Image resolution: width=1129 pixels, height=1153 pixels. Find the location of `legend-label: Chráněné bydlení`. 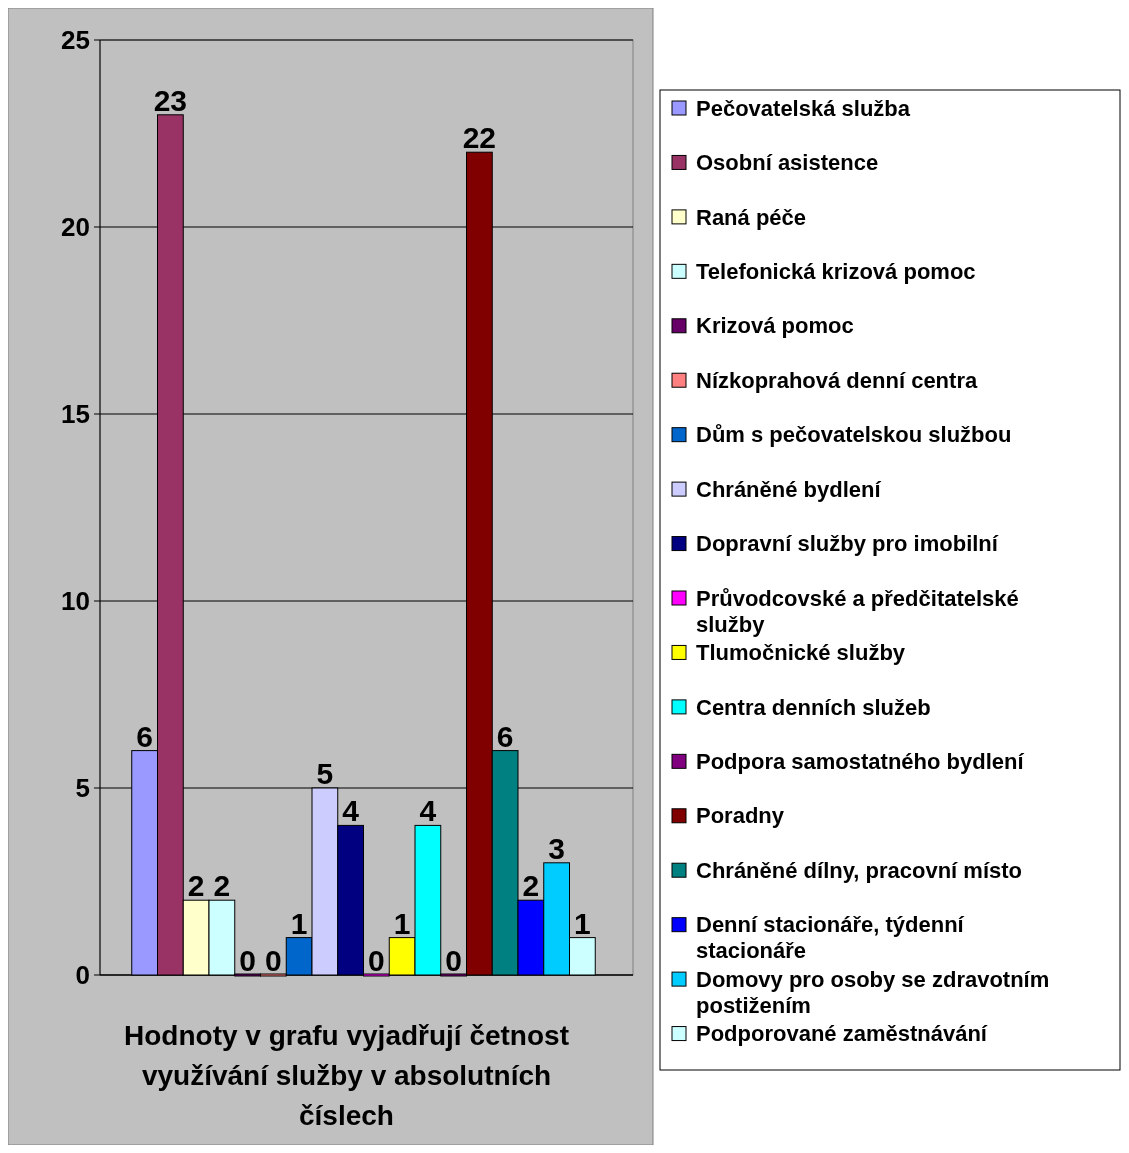

legend-label: Chráněné bydlení is located at coordinates (789, 489).